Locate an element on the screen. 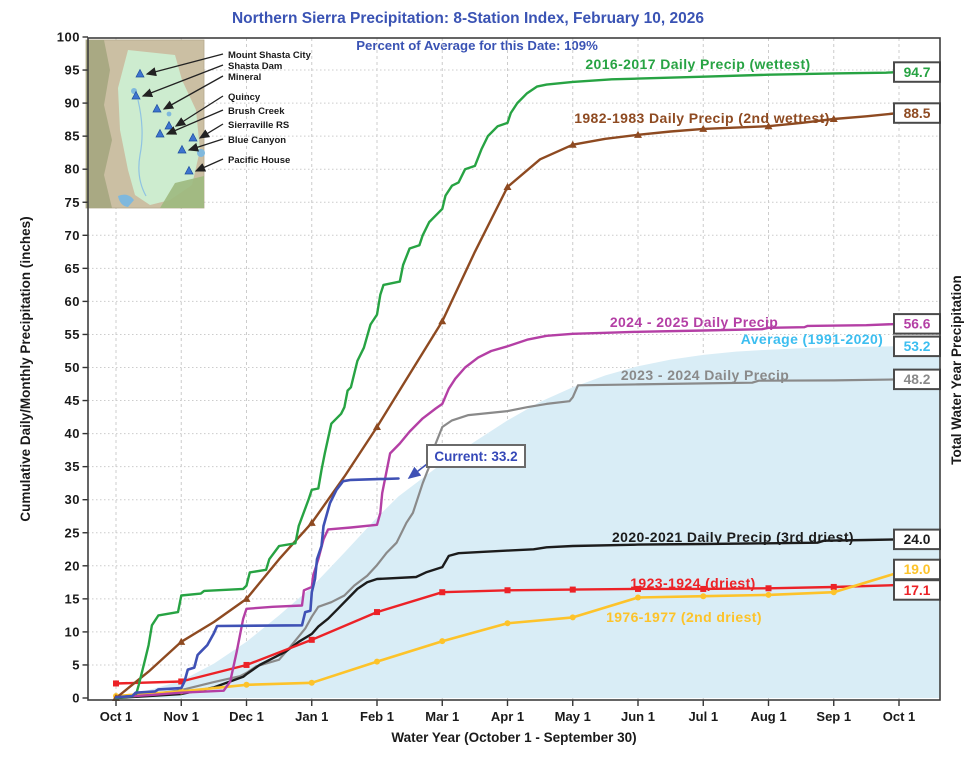 This screenshot has width=980, height=757. y-tick-label: 15 is located at coordinates (72, 598).